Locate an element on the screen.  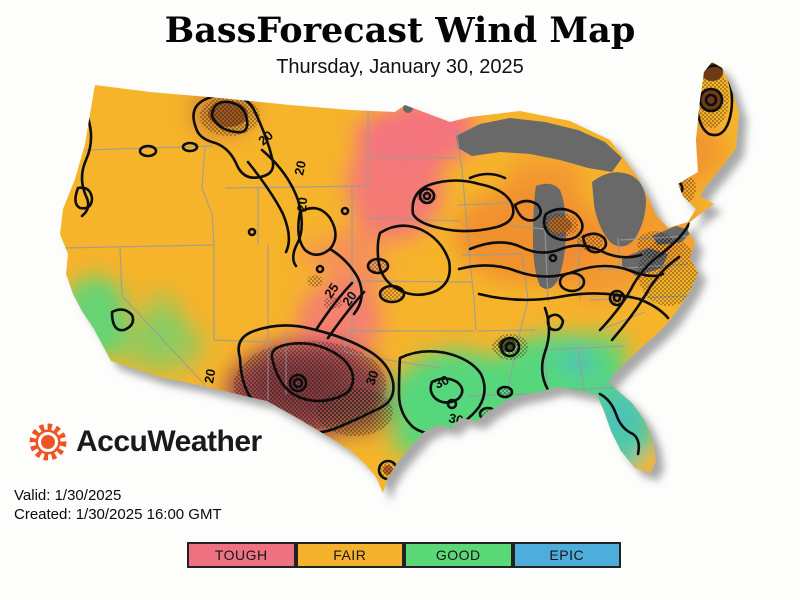
page-subtitle: Thursday, January 30, 2025 is located at coordinates (400, 67).